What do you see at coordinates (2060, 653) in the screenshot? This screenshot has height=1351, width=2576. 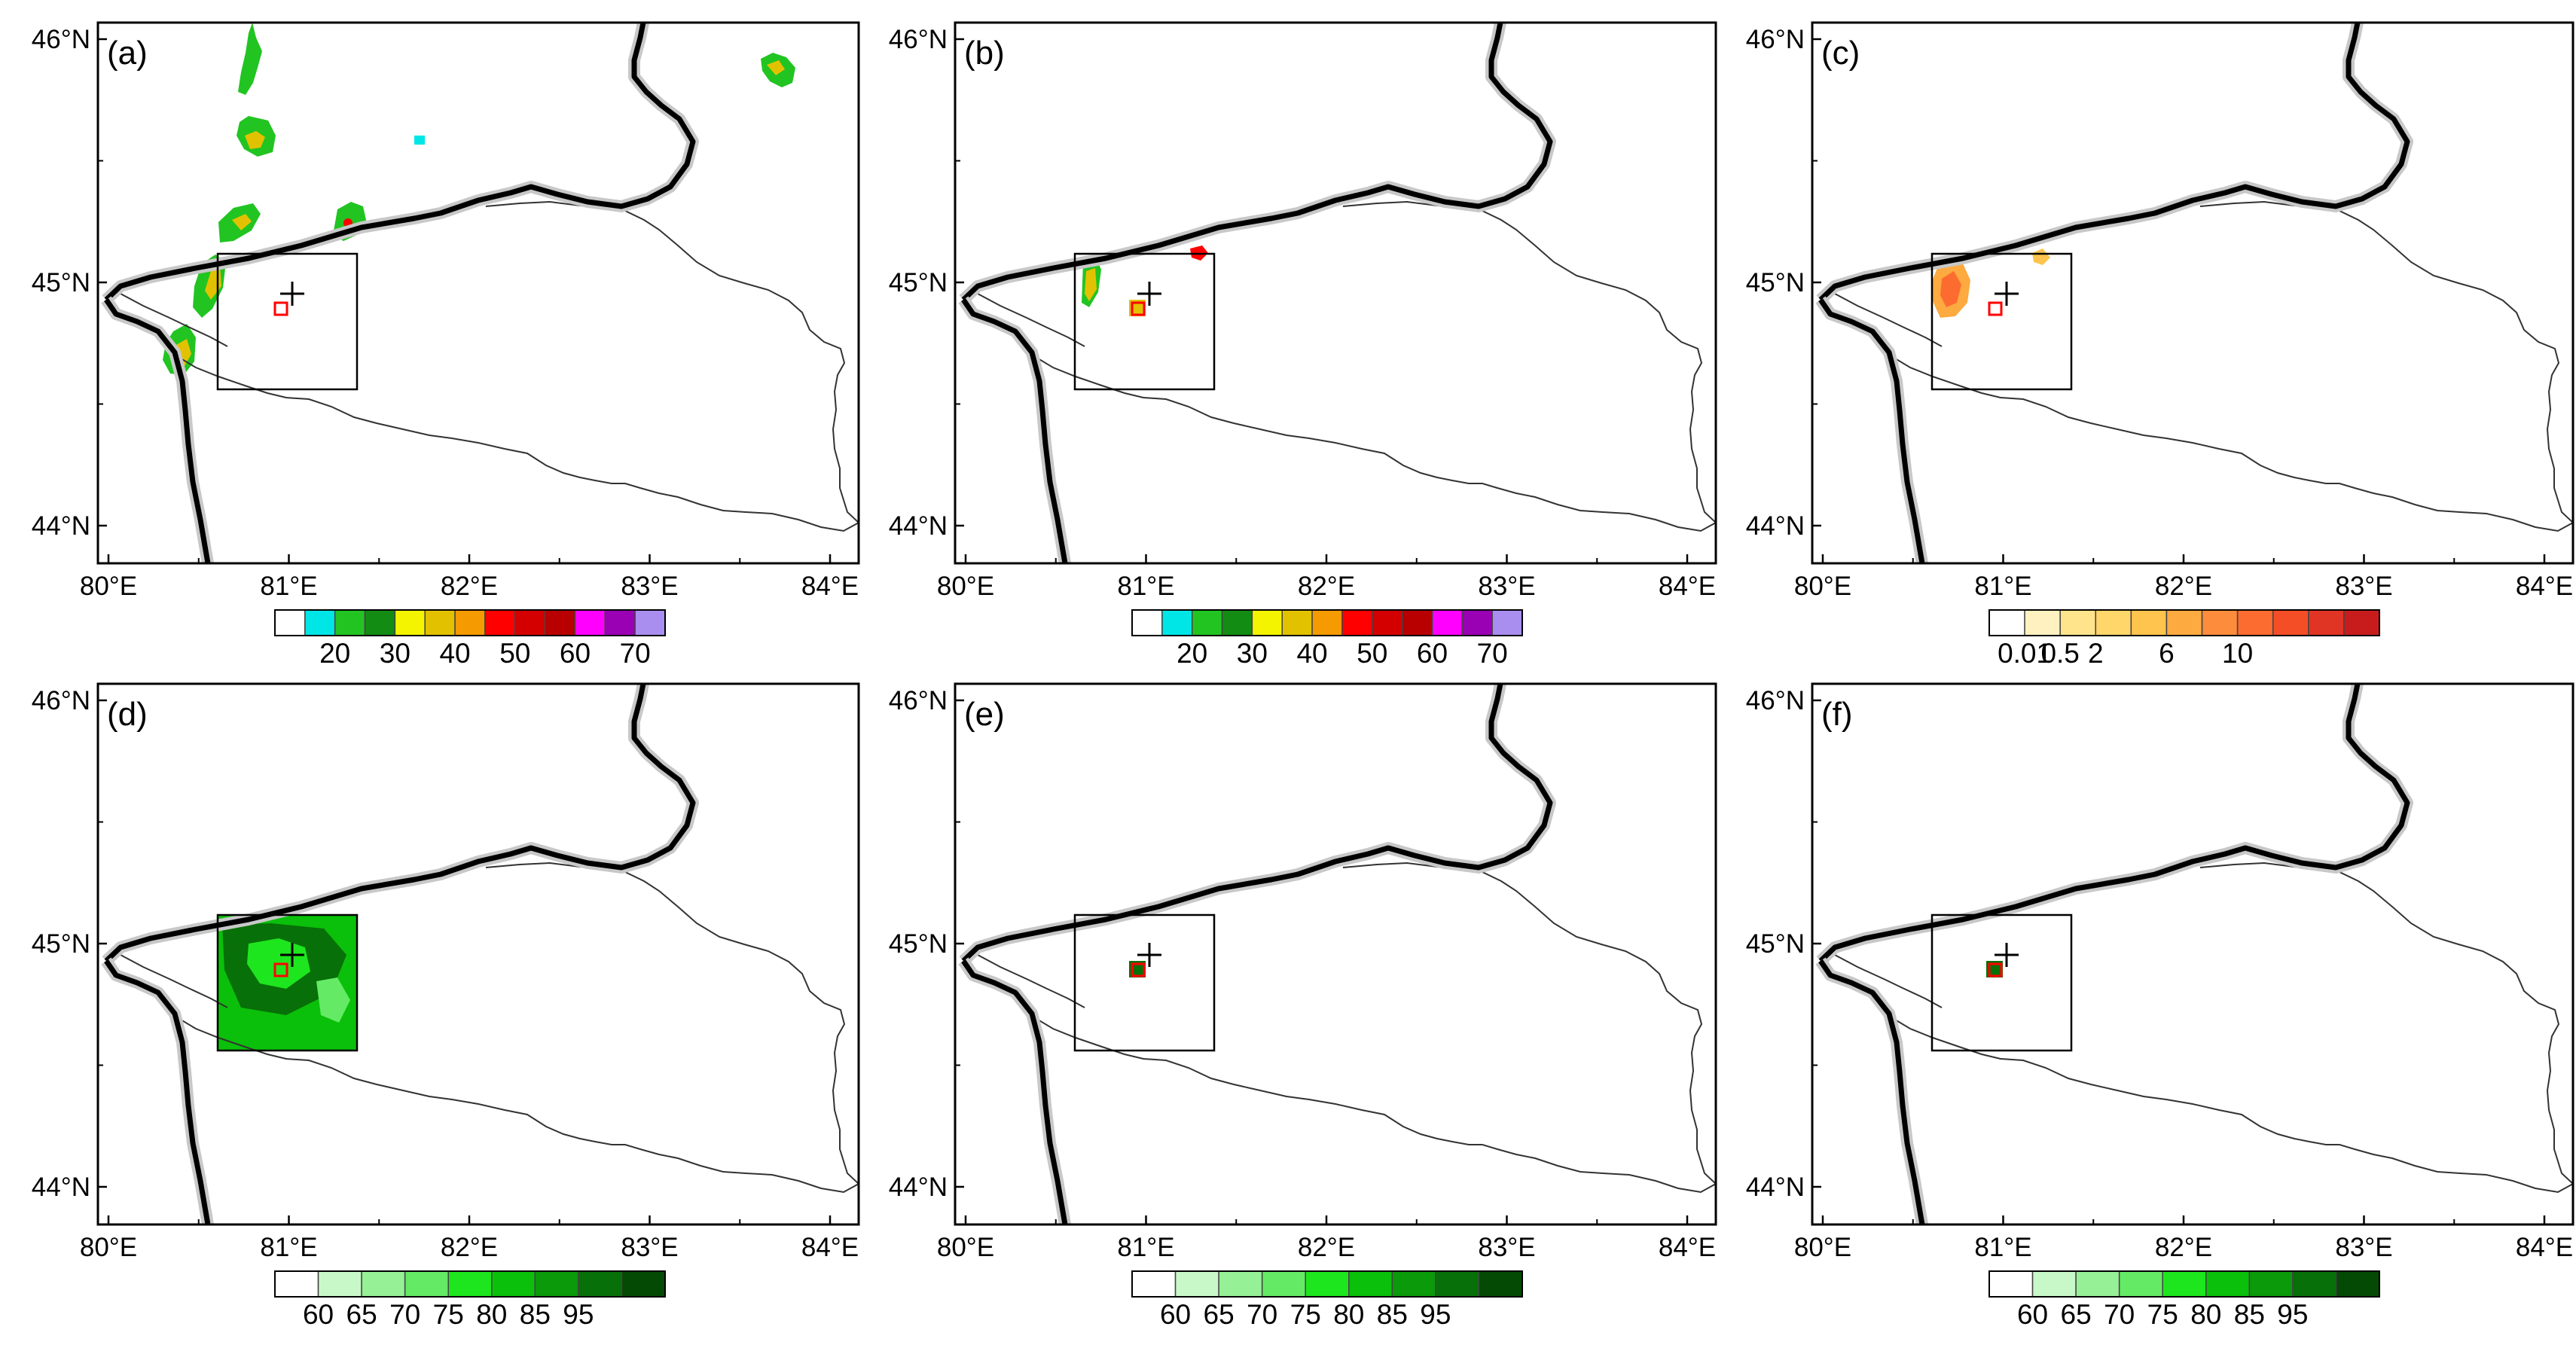 I see `colorbar-label: 0.5` at bounding box center [2060, 653].